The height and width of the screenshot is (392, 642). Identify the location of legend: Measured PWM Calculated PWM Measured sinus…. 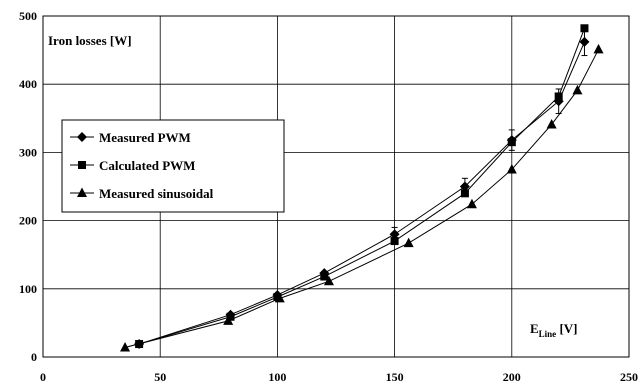
(173, 166).